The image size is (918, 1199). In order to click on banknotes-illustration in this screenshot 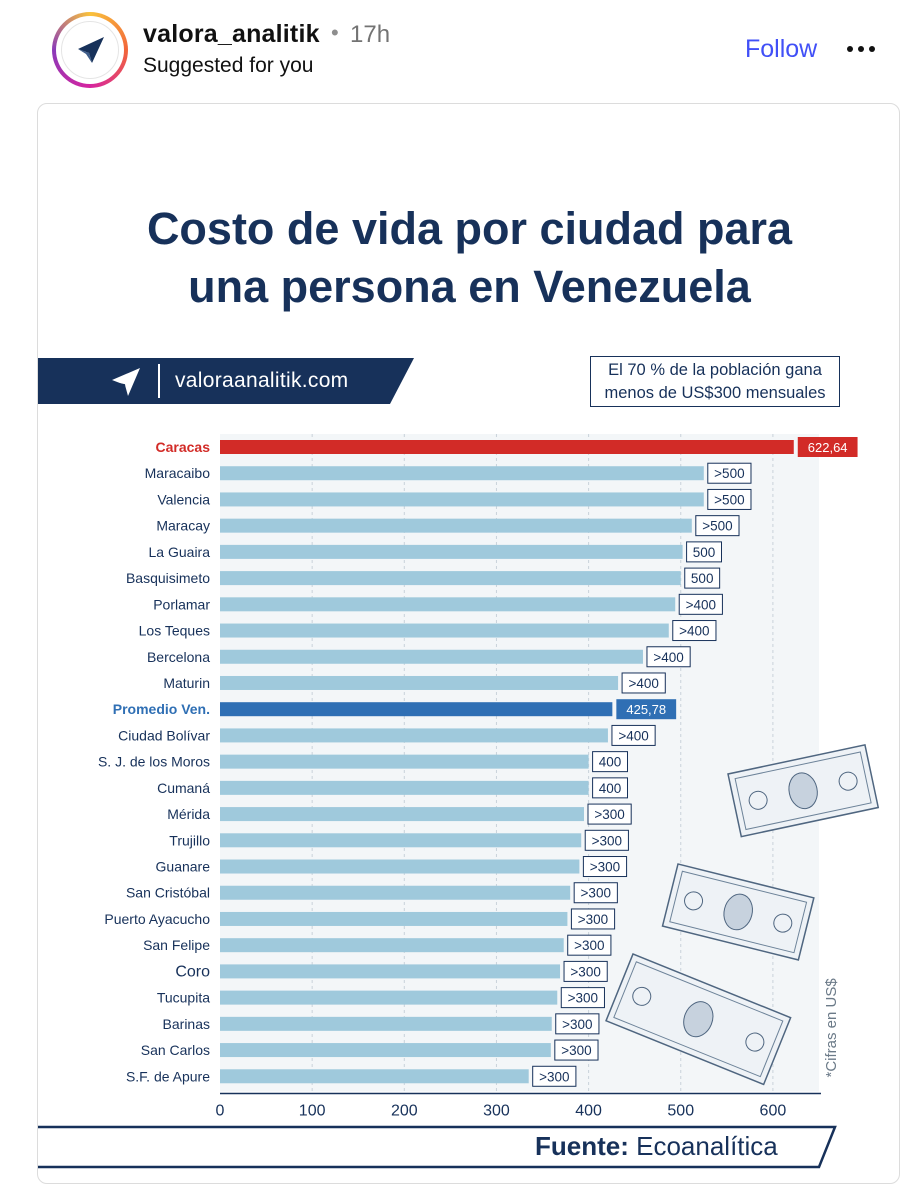, I will do `click(742, 915)`.